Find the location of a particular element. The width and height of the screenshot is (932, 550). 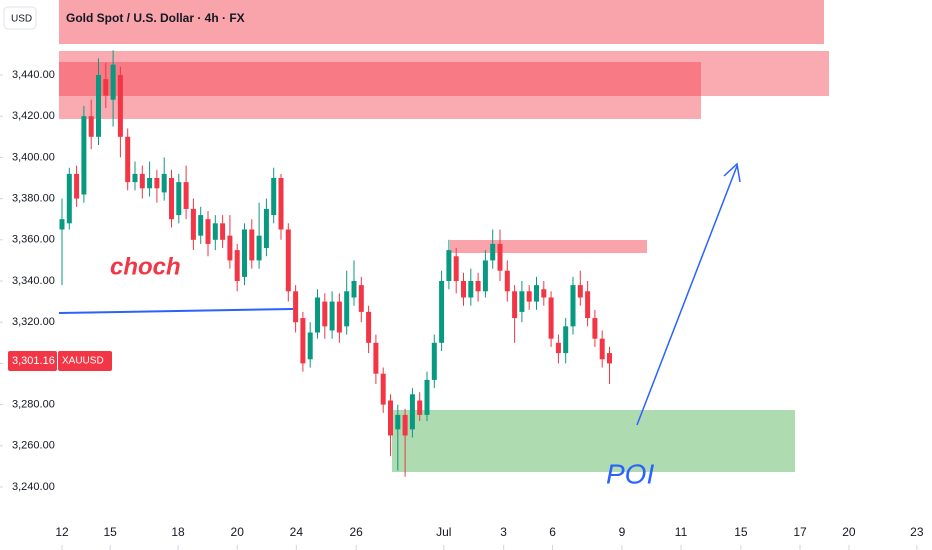

x-tick-label: 20 is located at coordinates (238, 532).